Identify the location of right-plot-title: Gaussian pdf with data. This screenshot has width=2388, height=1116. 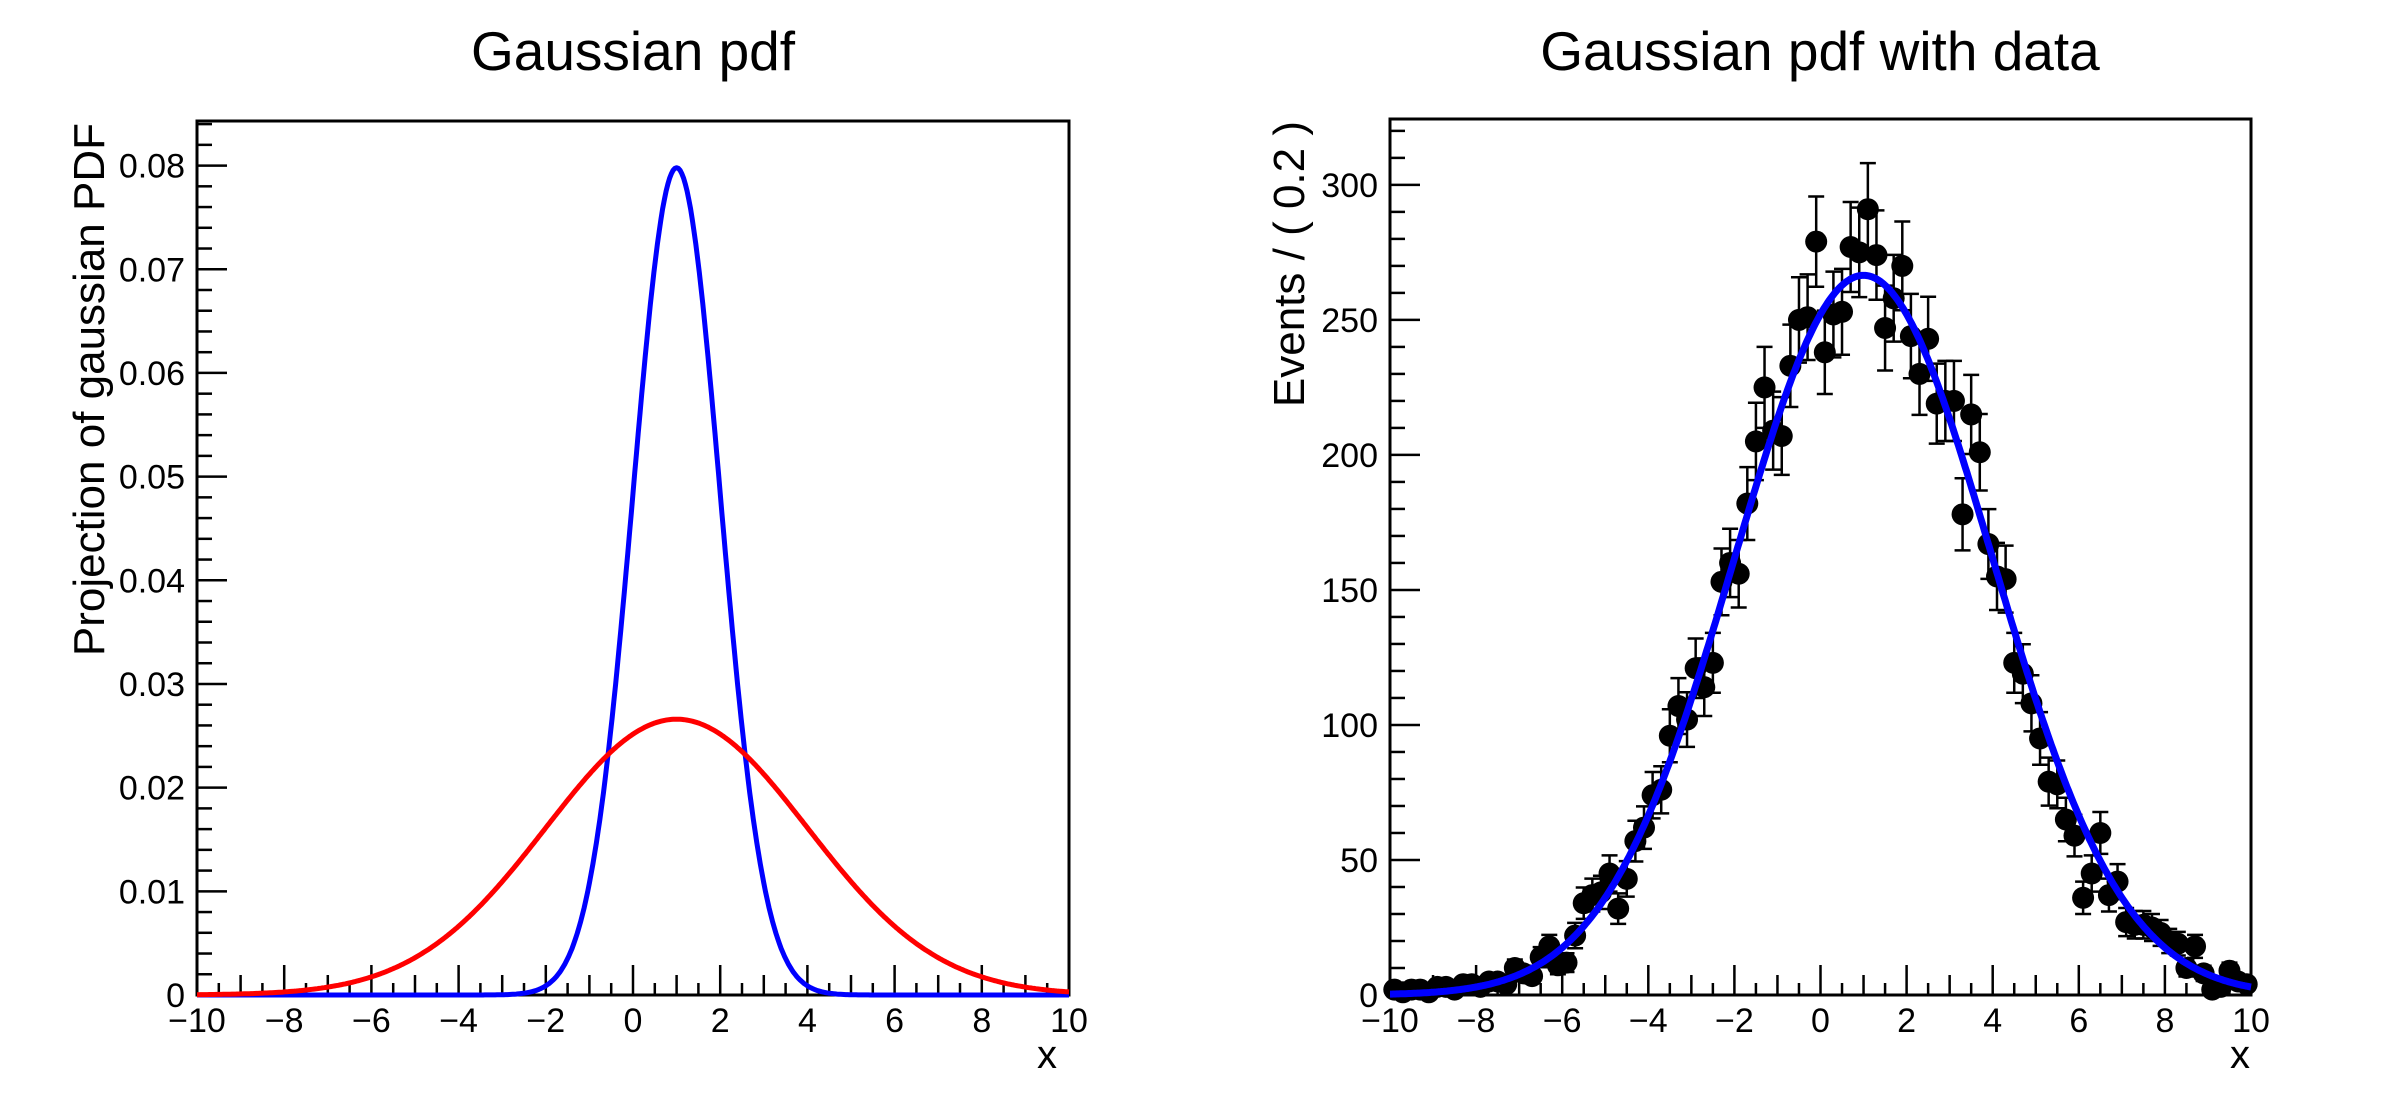
(1820, 51).